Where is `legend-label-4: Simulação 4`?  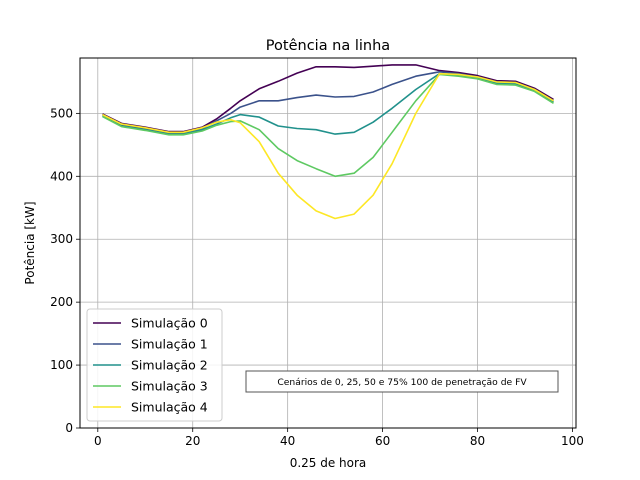 legend-label-4: Simulação 4 is located at coordinates (169, 407).